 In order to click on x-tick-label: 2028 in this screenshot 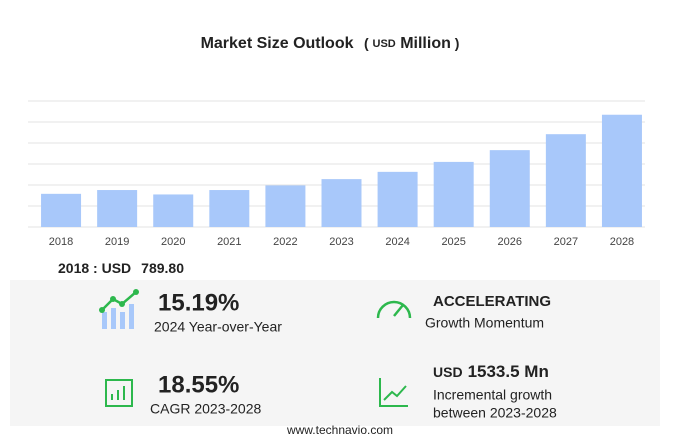, I will do `click(622, 242)`.